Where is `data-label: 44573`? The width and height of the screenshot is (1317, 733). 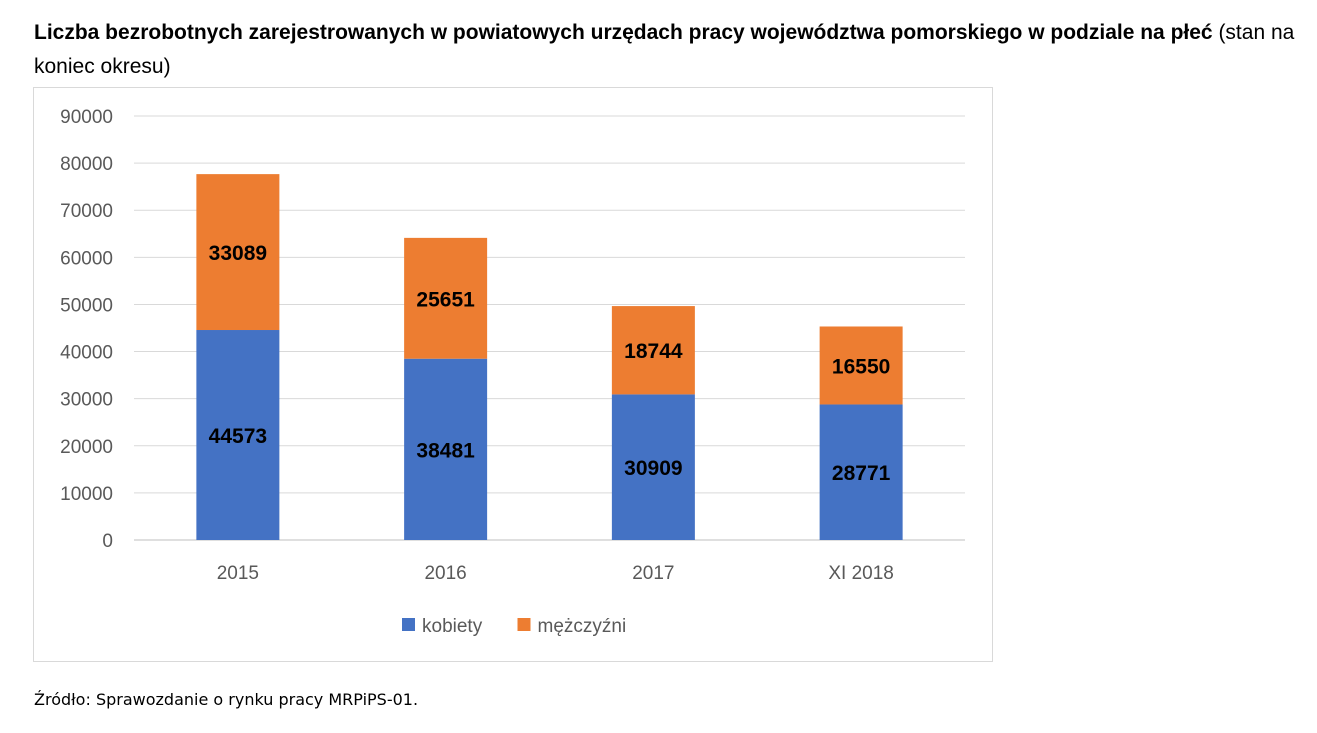 data-label: 44573 is located at coordinates (238, 436).